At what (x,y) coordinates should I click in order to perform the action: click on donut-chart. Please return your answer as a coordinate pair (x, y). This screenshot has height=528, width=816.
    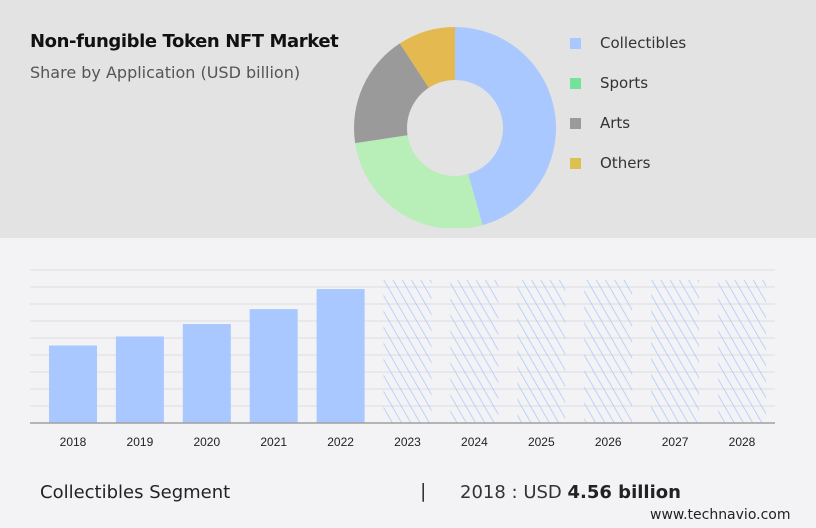
    Looking at the image, I should click on (460, 132).